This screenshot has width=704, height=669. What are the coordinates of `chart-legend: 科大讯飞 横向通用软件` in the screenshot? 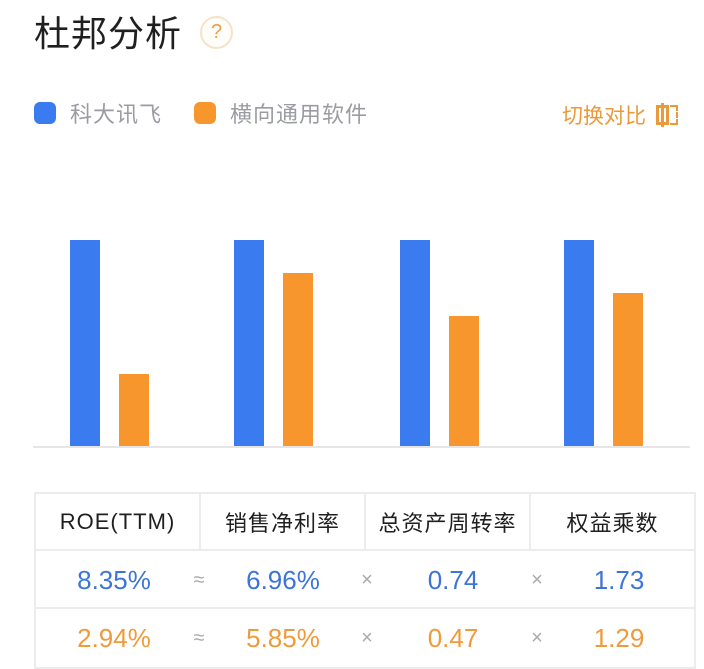 It's located at (217, 113).